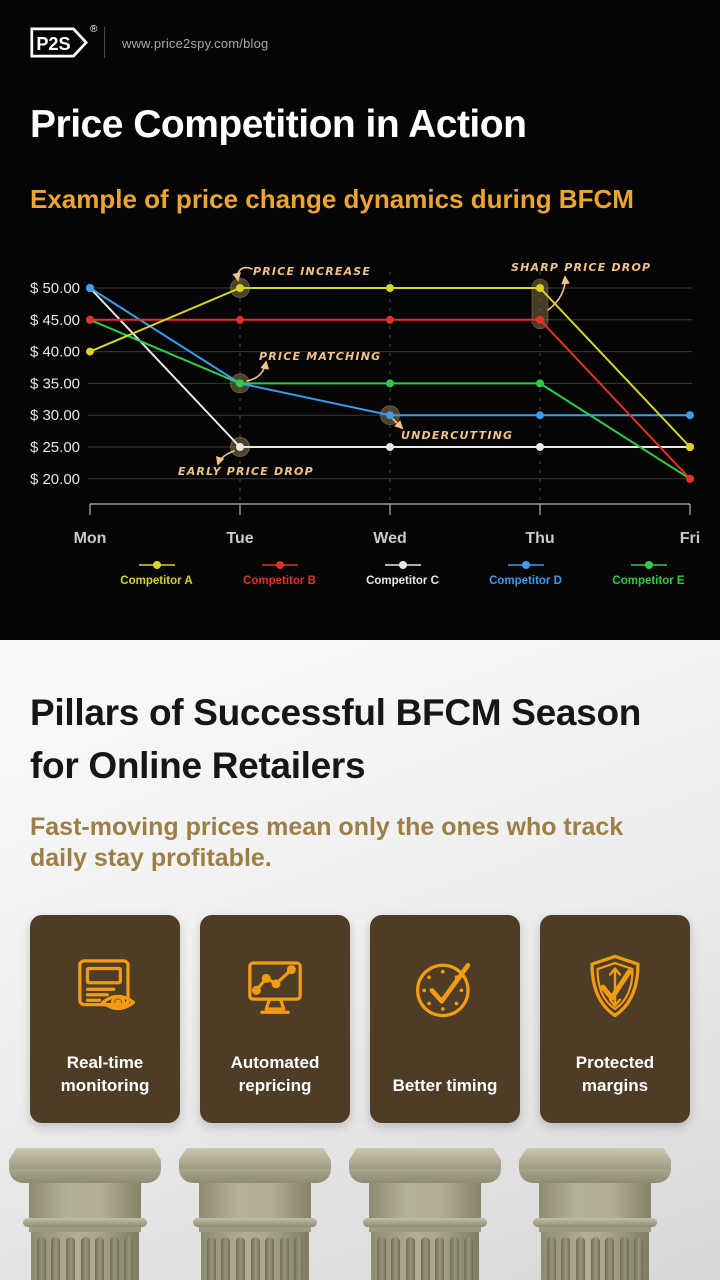 The image size is (720, 1280). I want to click on svg-text: Tue, so click(239, 538).